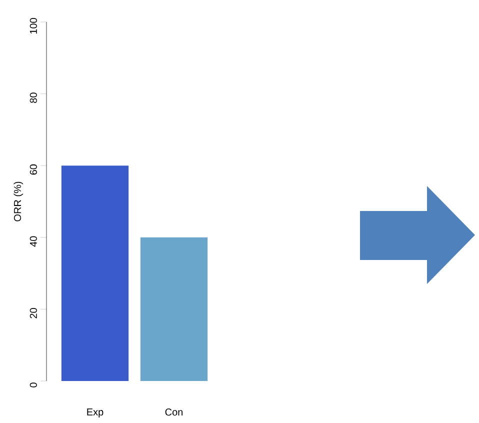 This screenshot has width=479, height=423. I want to click on y-tick-label: 20, so click(33, 313).